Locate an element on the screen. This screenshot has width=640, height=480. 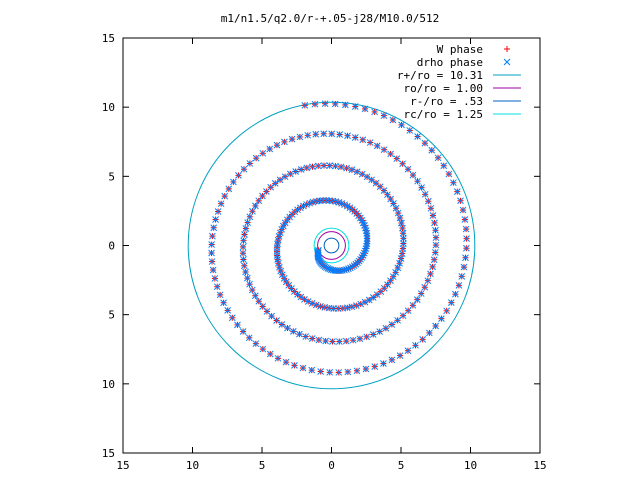
y-tick-label: 15 is located at coordinates (108, 453).